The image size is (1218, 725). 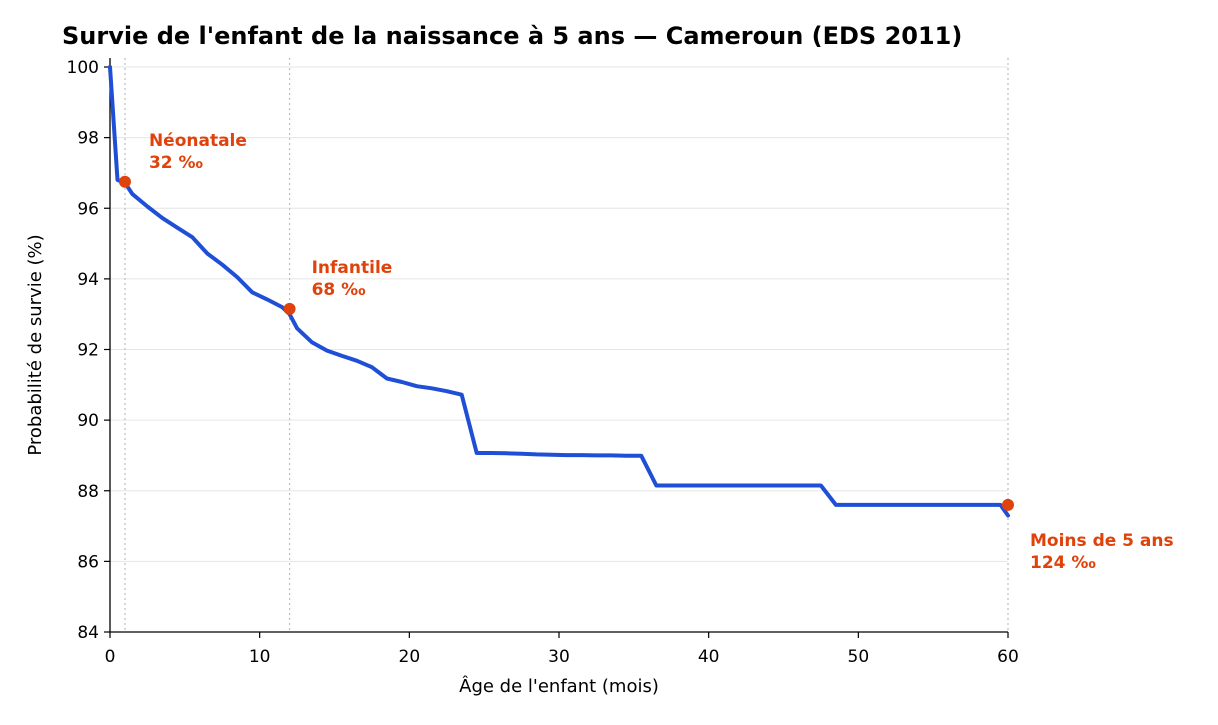 I want to click on y-tick-label-96: 96, so click(x=88, y=209).